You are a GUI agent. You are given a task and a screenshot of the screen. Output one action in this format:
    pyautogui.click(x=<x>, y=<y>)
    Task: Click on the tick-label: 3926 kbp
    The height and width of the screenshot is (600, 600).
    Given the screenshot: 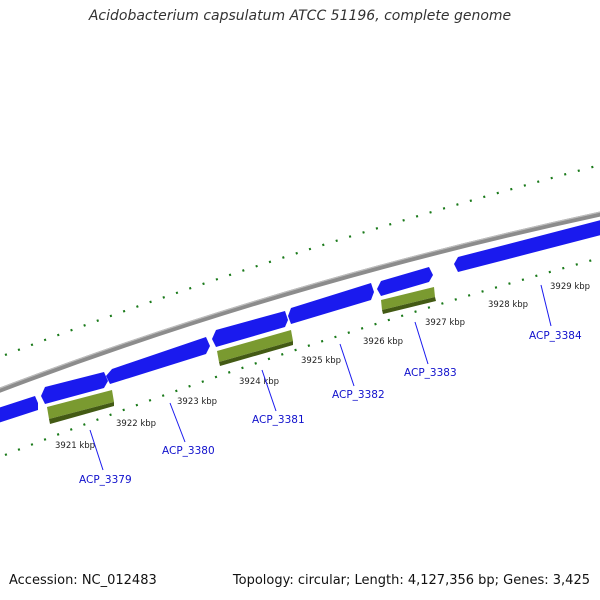 What is the action you would take?
    pyautogui.click(x=383, y=342)
    